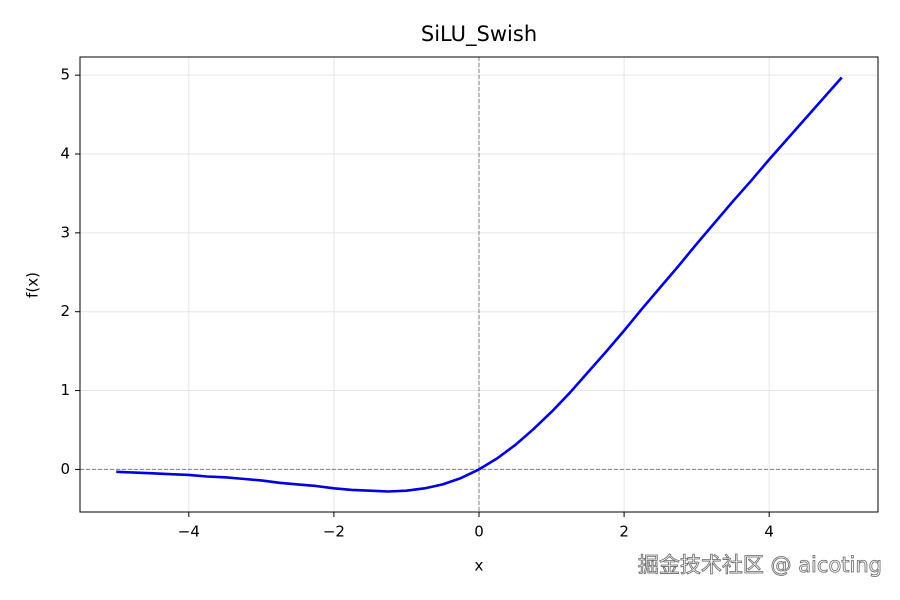 Image resolution: width=900 pixels, height=600 pixels. Describe the element at coordinates (479, 532) in the screenshot. I see `x-tick-label: 0` at that location.